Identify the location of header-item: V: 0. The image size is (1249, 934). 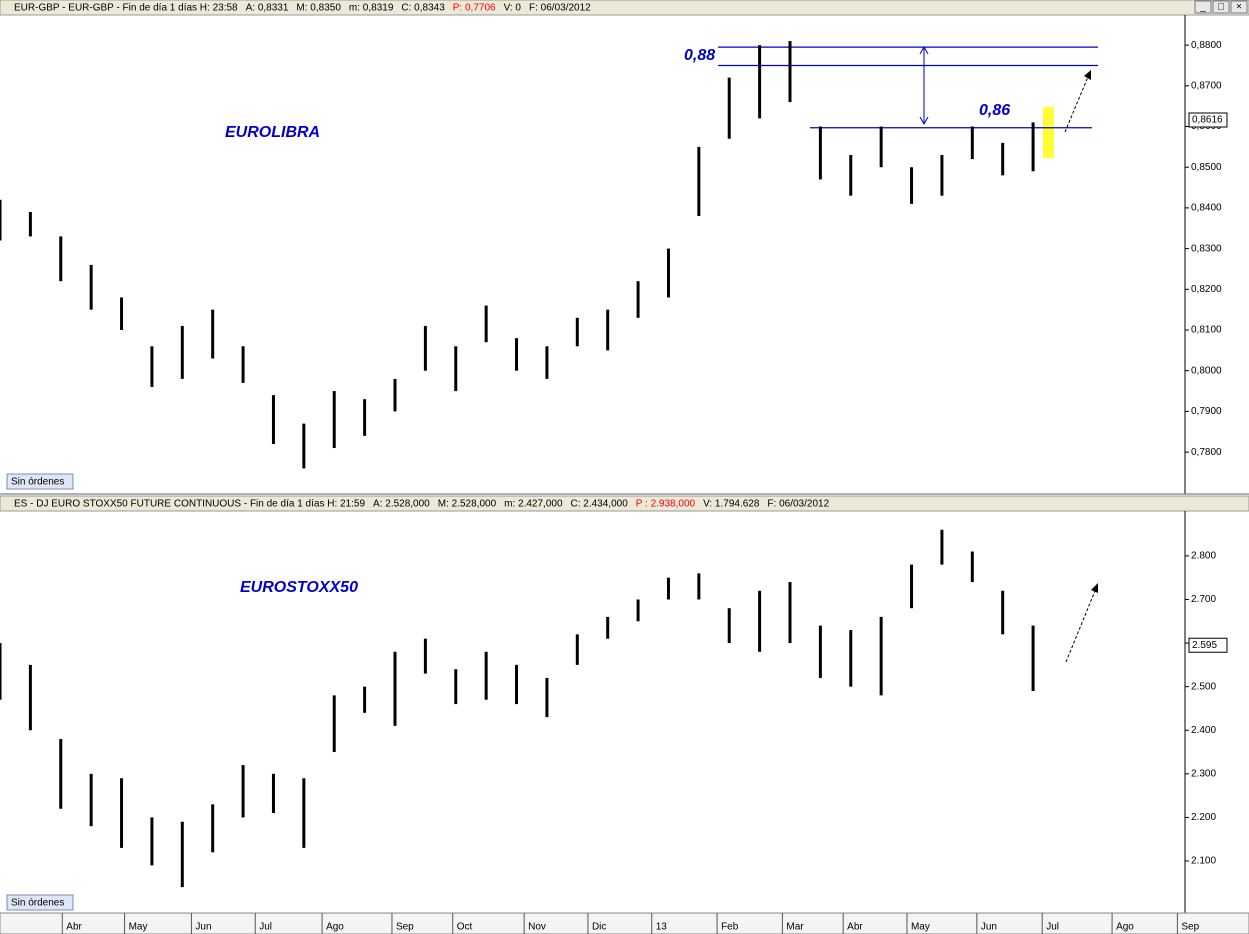
(513, 7).